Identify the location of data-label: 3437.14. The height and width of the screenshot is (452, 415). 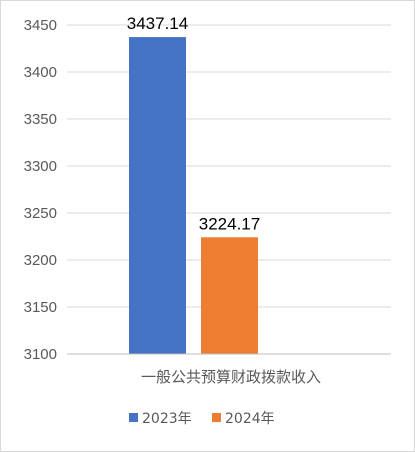
(157, 23).